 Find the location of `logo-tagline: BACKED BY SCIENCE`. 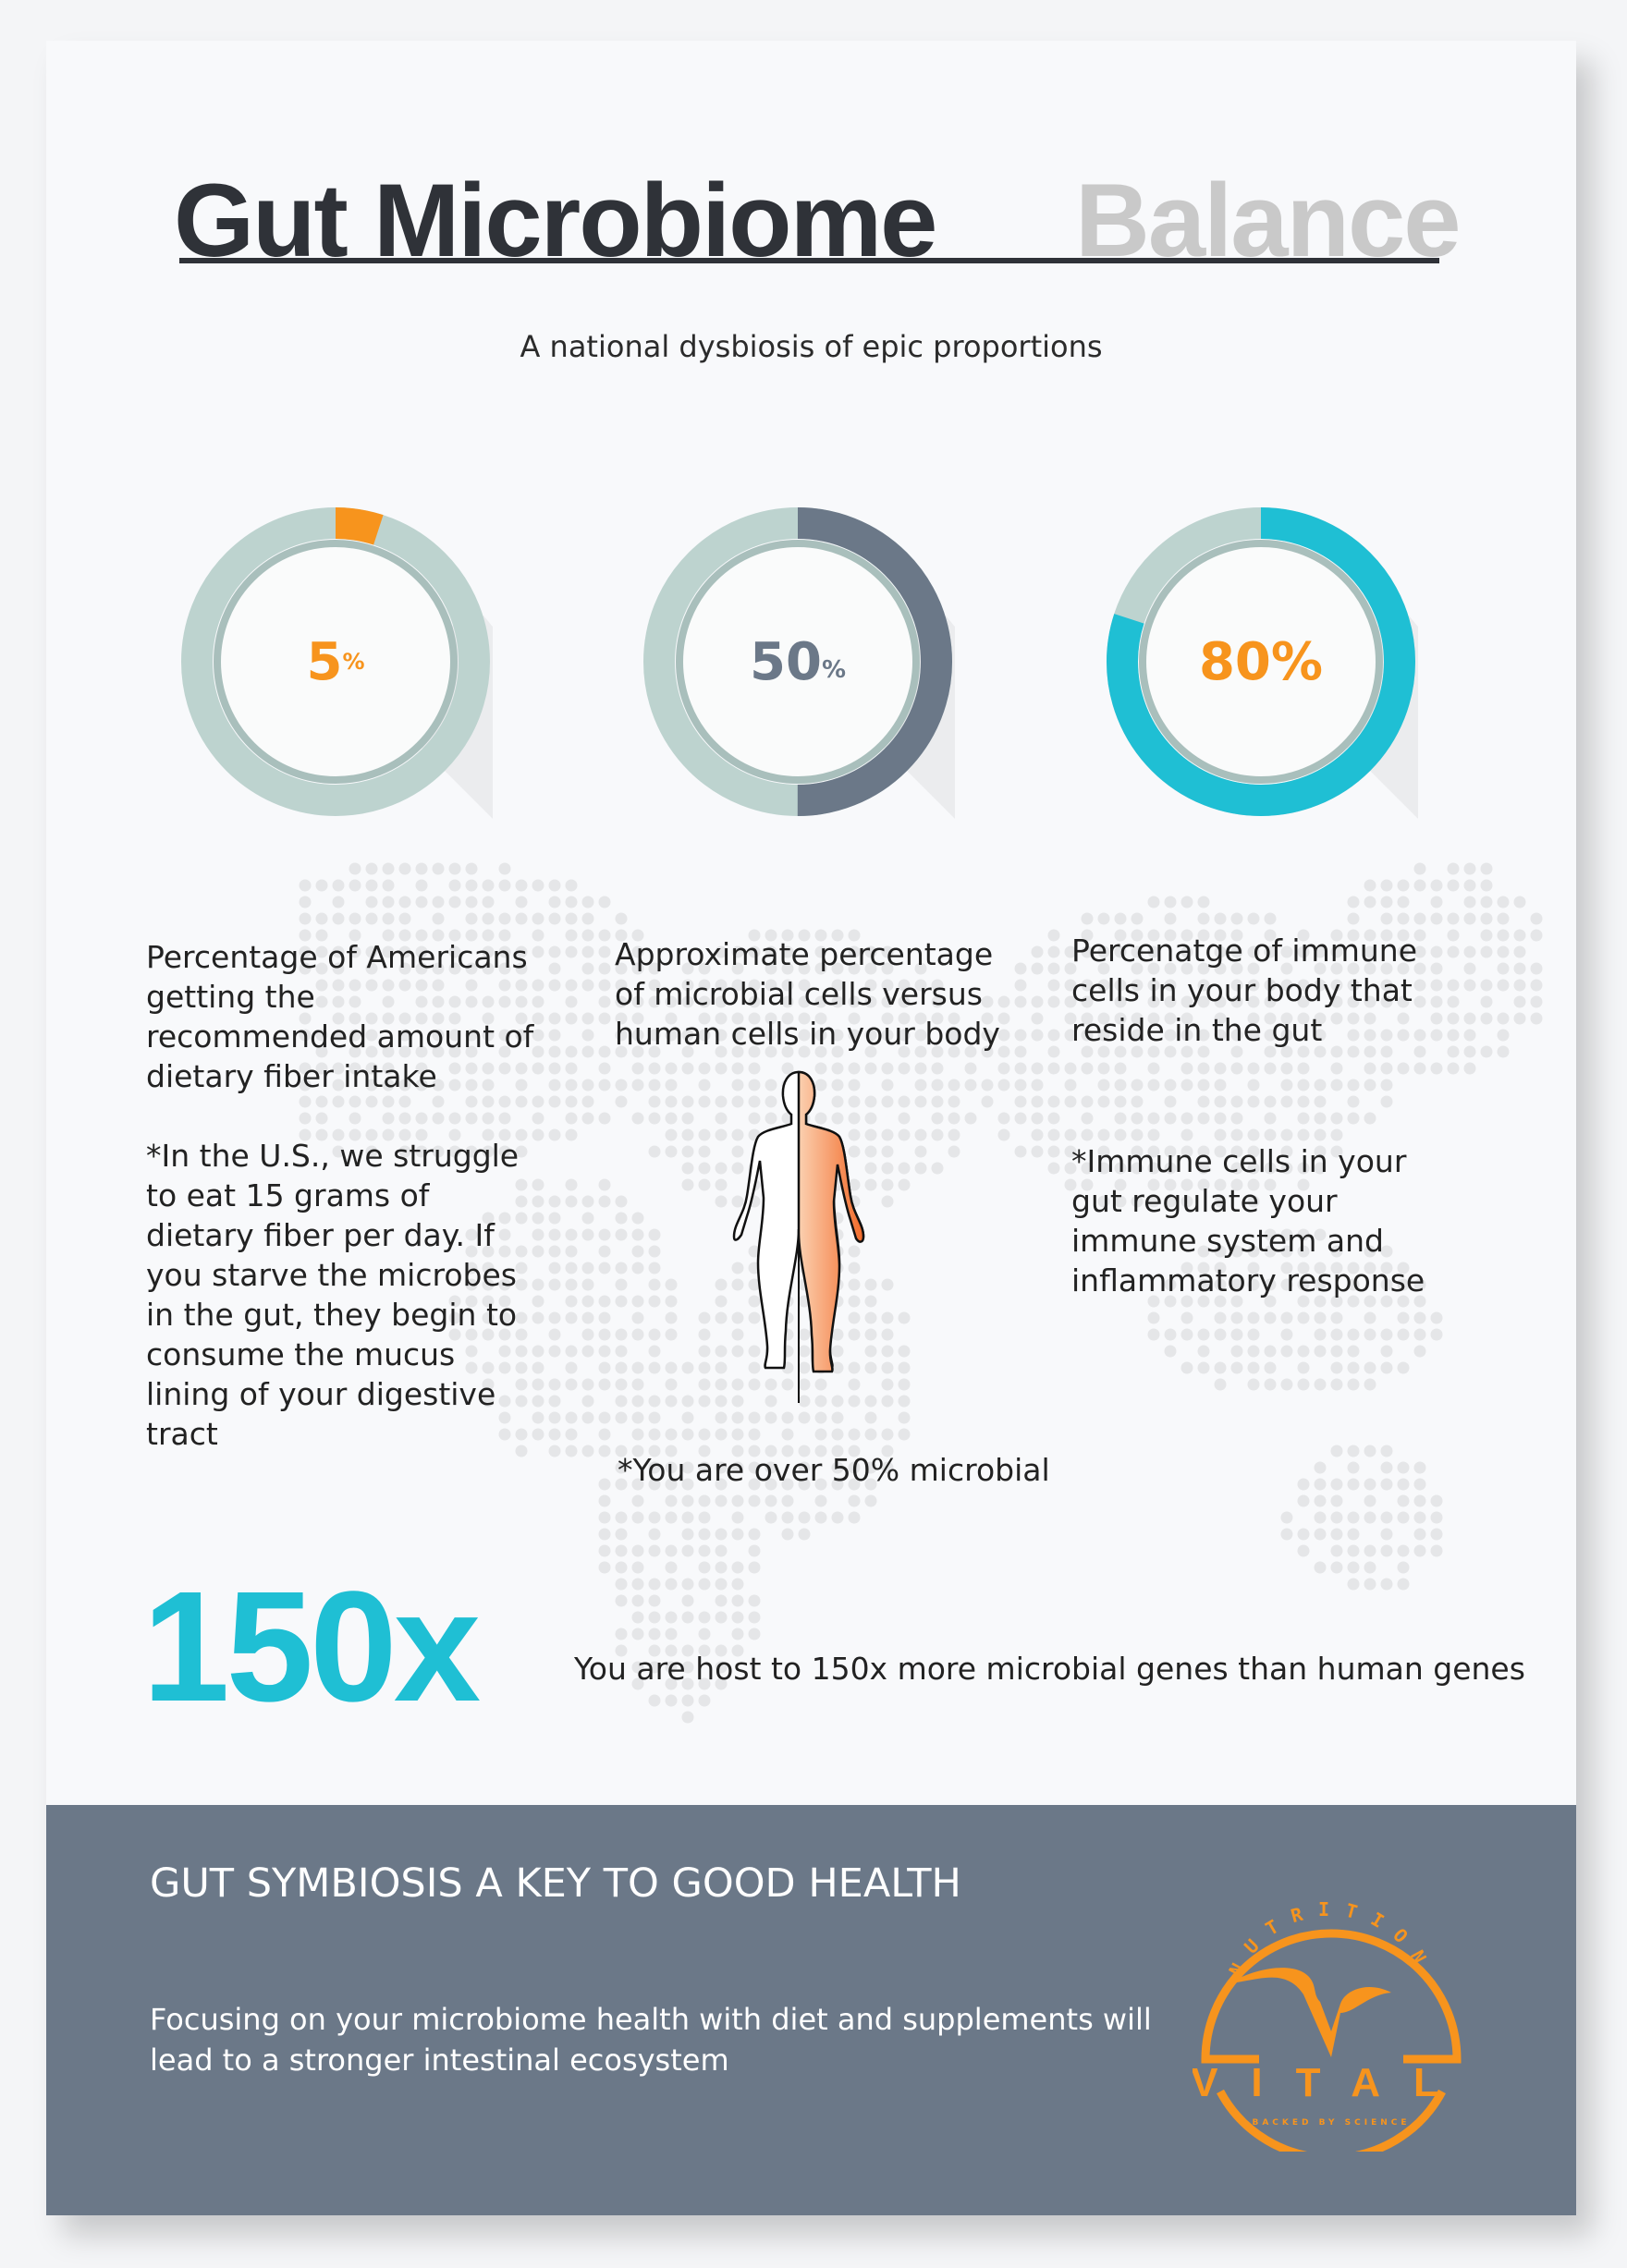

logo-tagline: BACKED BY SCIENCE is located at coordinates (1331, 2123).